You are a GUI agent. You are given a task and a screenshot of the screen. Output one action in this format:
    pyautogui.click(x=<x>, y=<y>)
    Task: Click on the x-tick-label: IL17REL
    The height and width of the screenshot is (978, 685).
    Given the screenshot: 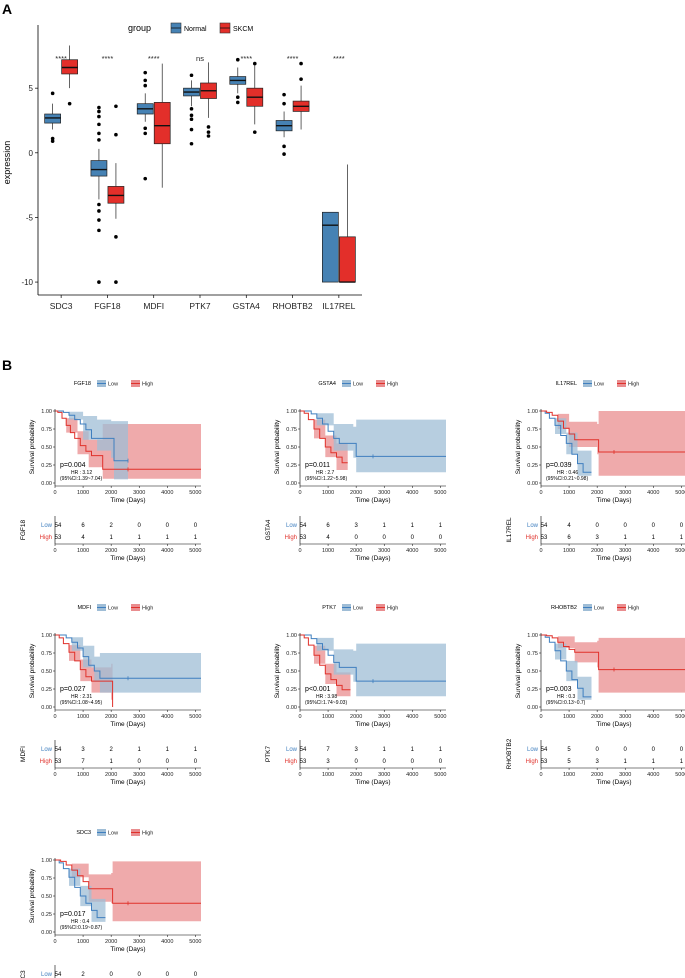 What is the action you would take?
    pyautogui.click(x=338, y=306)
    